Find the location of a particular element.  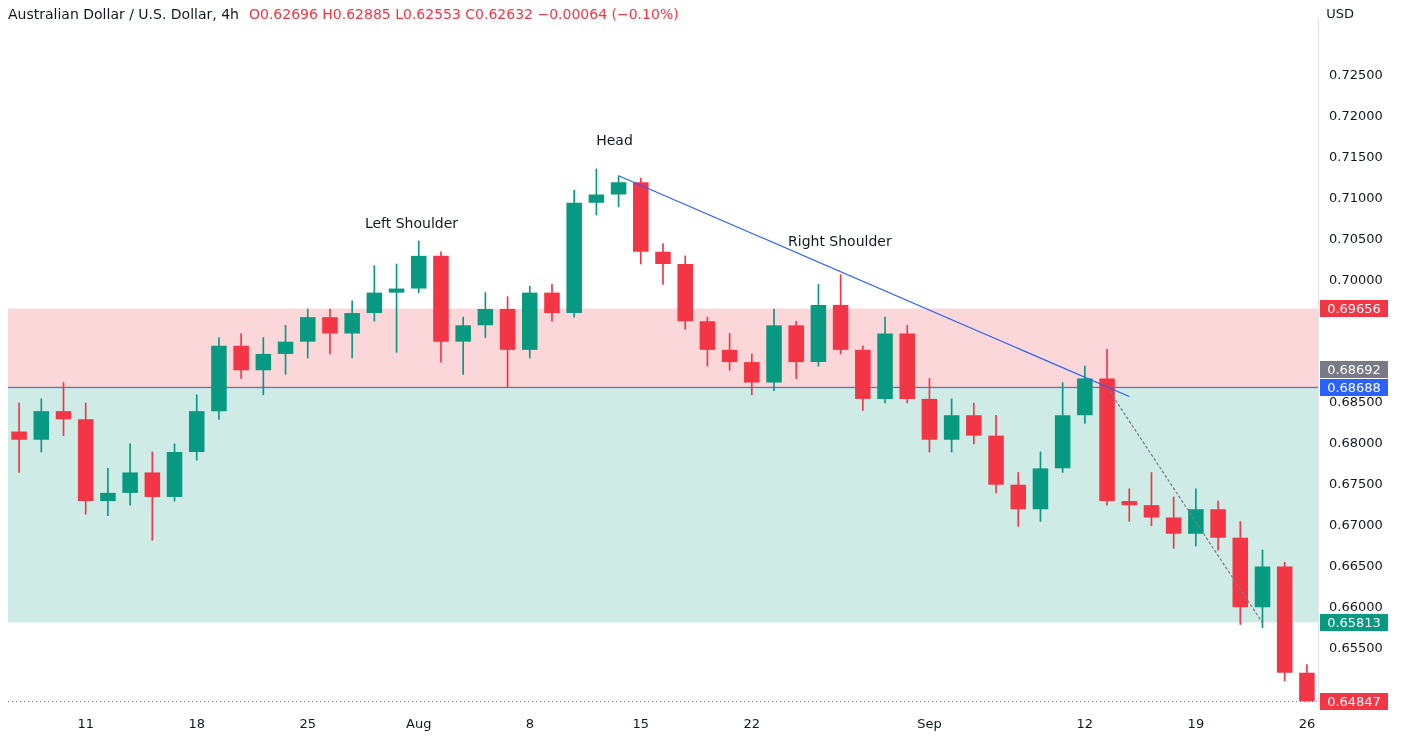

ref-line-label: 0.68692 is located at coordinates (1354, 369).